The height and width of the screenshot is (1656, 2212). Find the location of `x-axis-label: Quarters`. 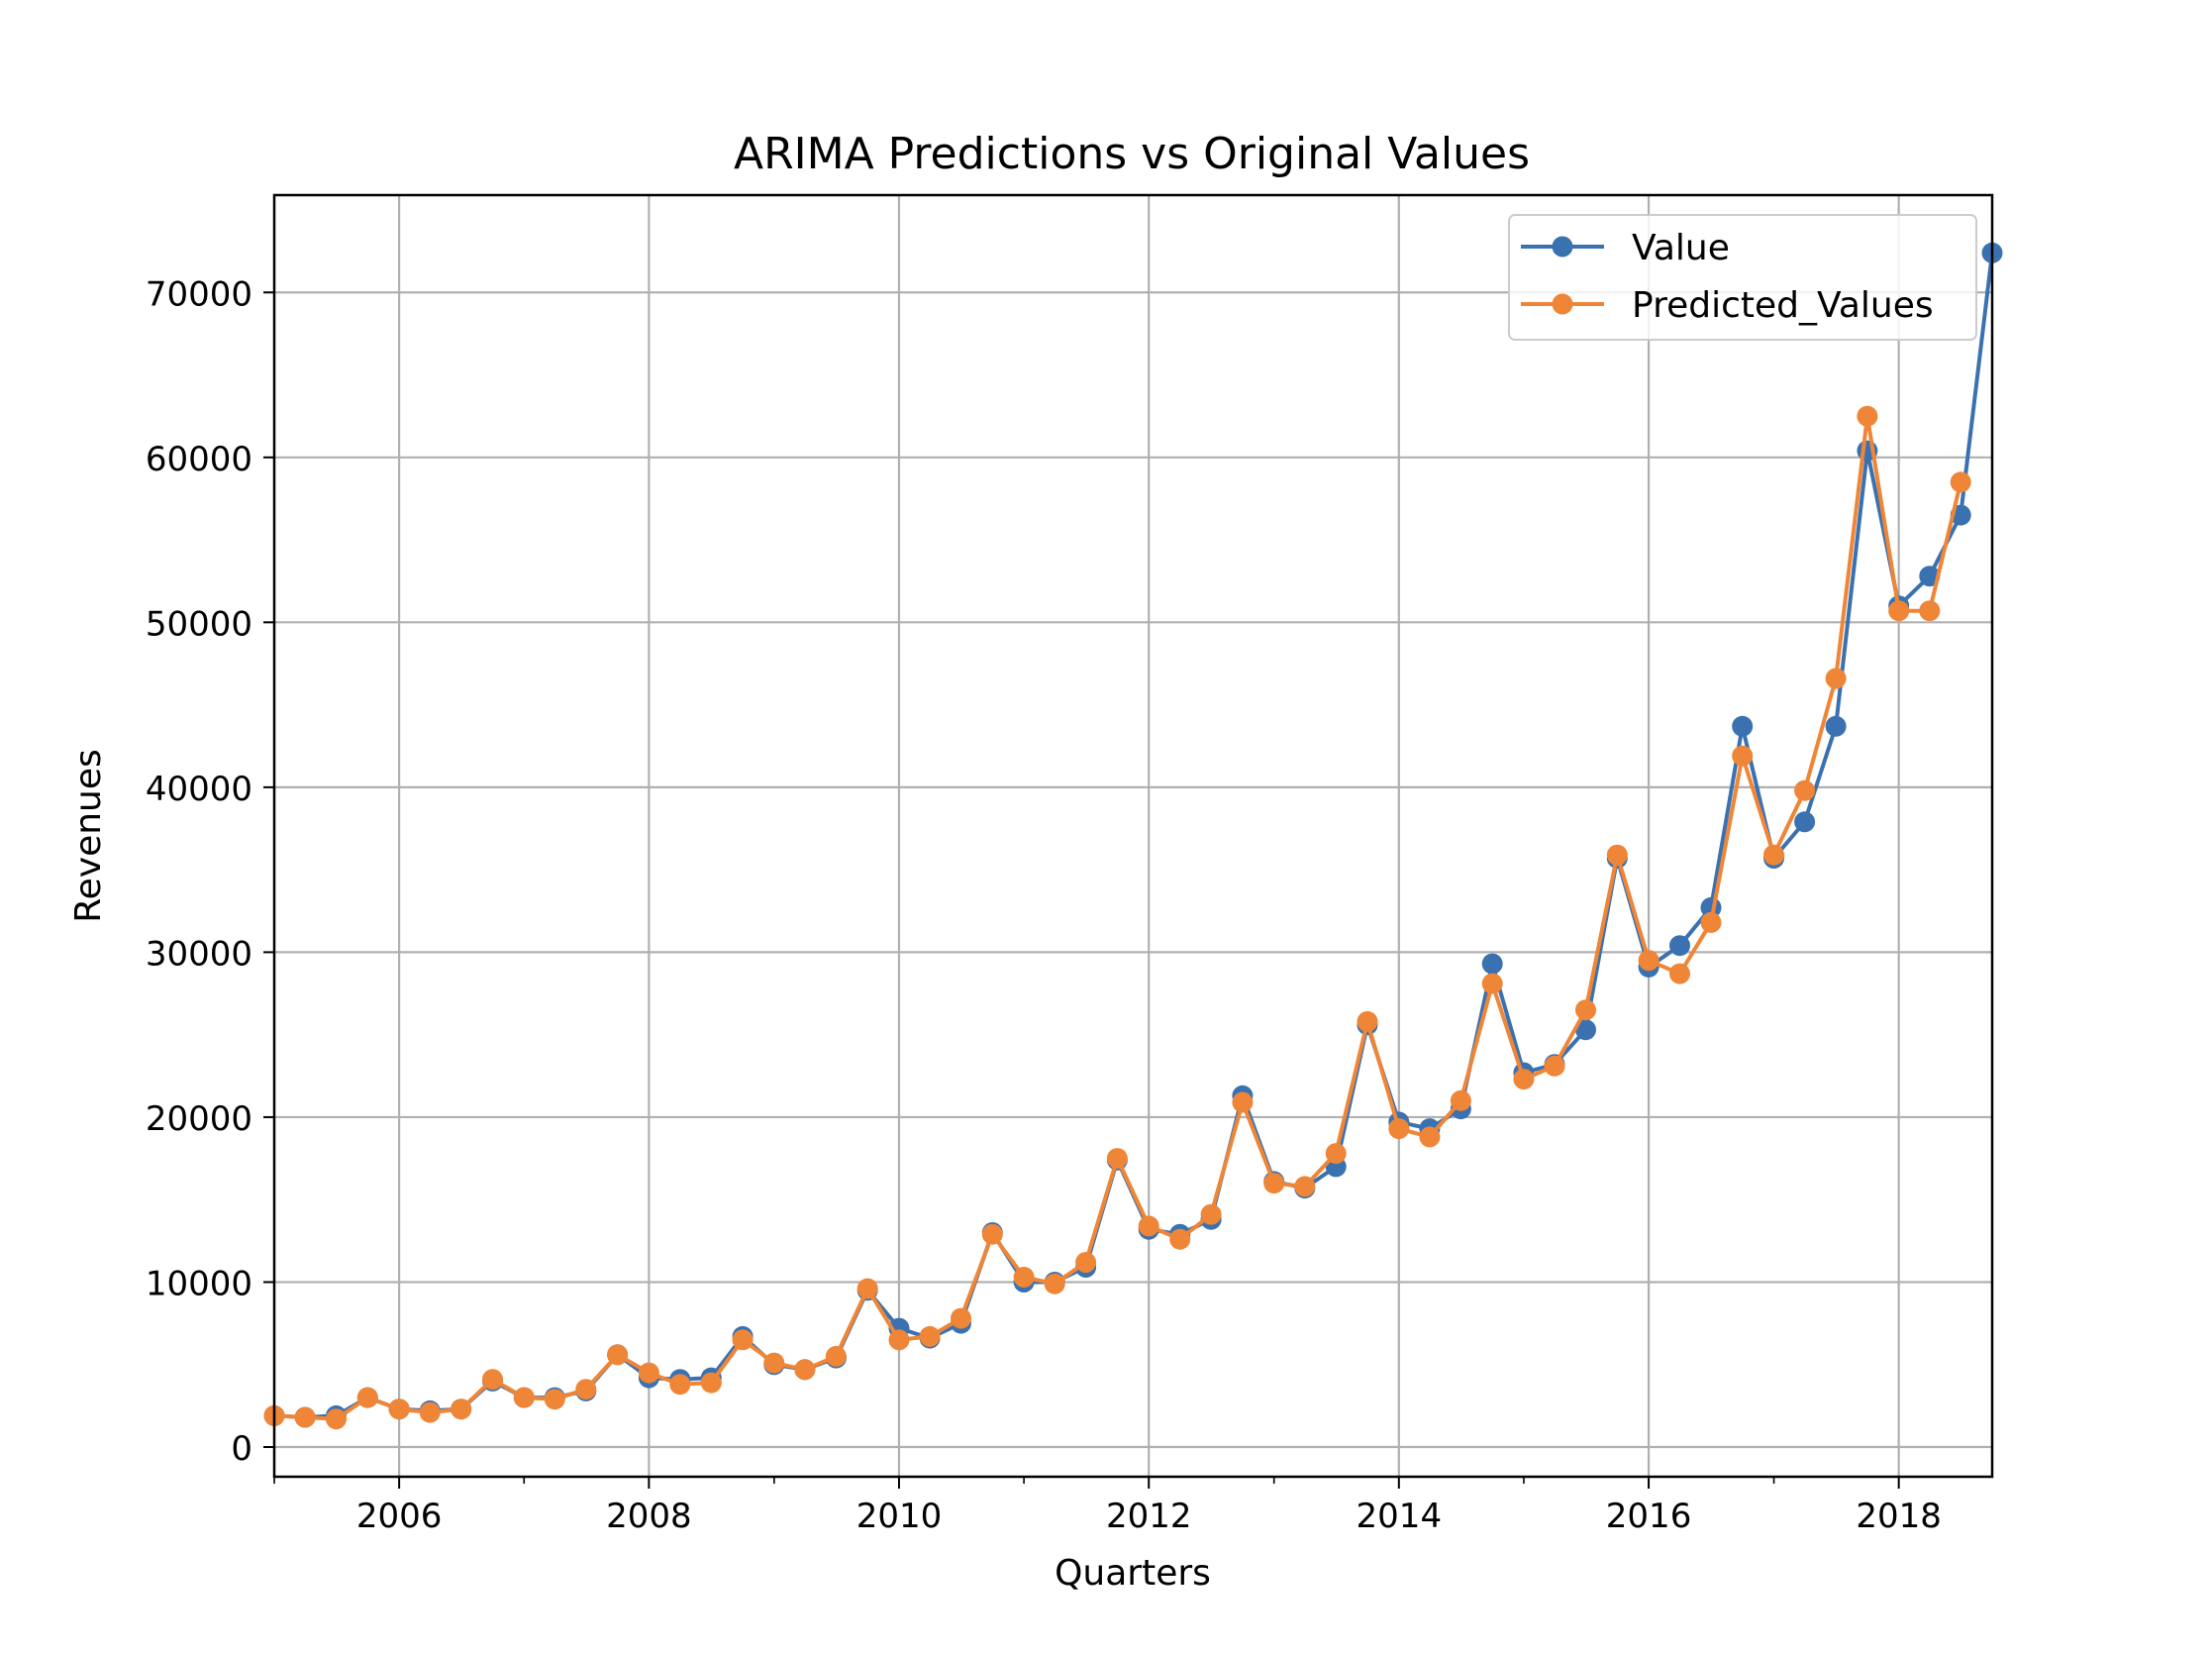

x-axis-label: Quarters is located at coordinates (1133, 1573).